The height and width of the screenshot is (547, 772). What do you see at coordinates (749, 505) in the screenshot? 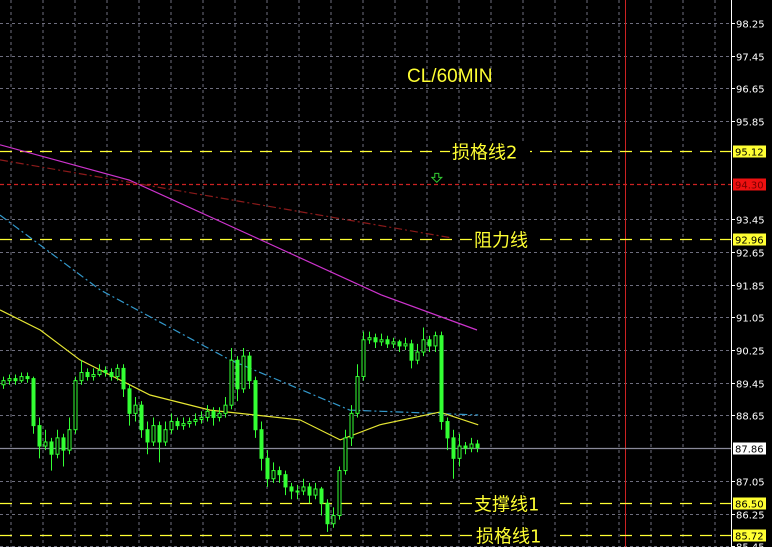
I see `price-tag: 86.50` at bounding box center [749, 505].